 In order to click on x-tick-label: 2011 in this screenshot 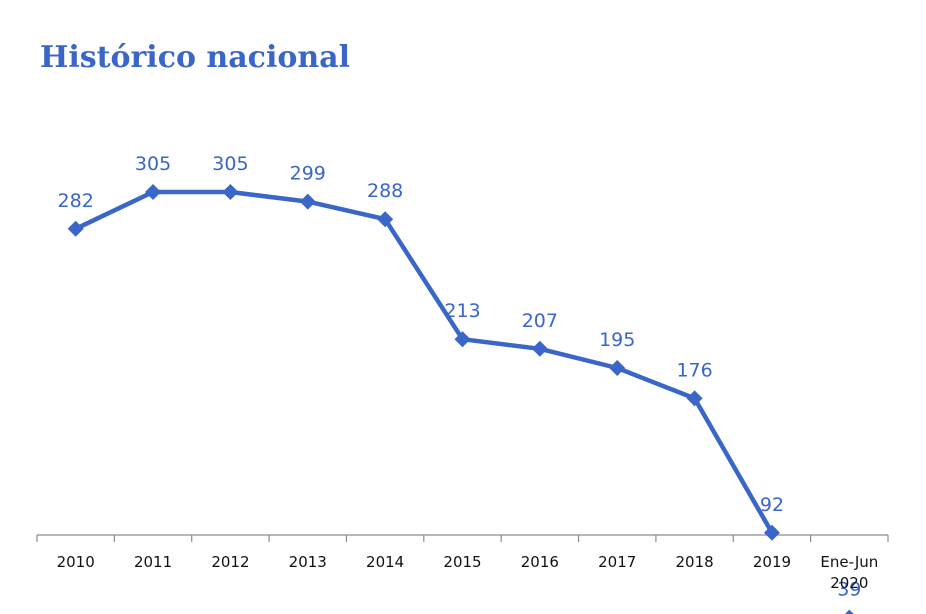, I will do `click(153, 562)`.